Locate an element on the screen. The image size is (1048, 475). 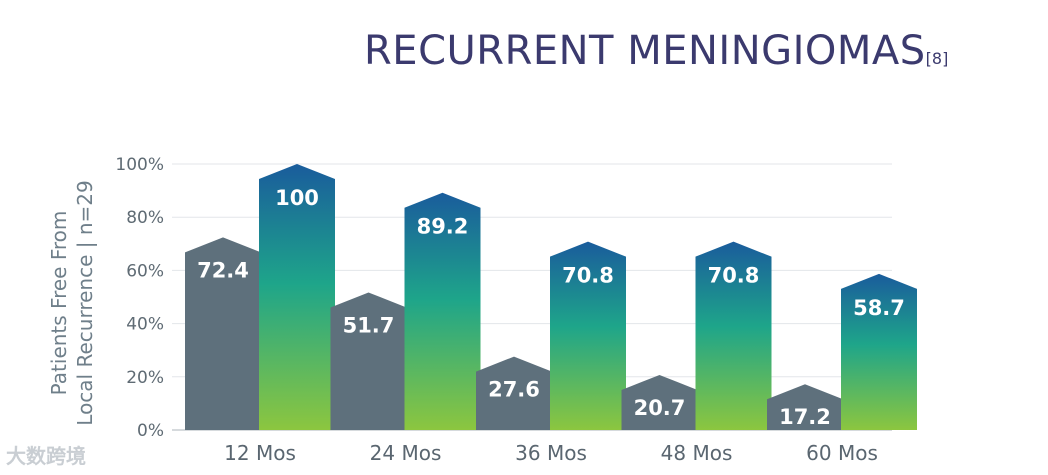
chart-title-text: RECURRENT MENINGIOMAS is located at coordinates (645, 51).